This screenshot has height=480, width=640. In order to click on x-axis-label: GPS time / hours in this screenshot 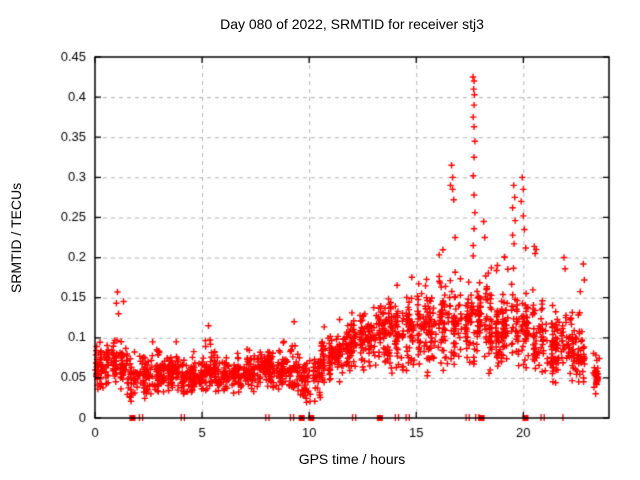, I will do `click(352, 459)`.